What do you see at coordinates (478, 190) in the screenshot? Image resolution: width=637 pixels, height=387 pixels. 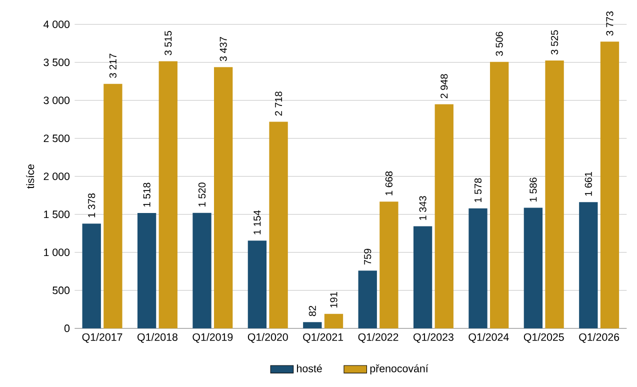 I see `data-label: 1 578` at bounding box center [478, 190].